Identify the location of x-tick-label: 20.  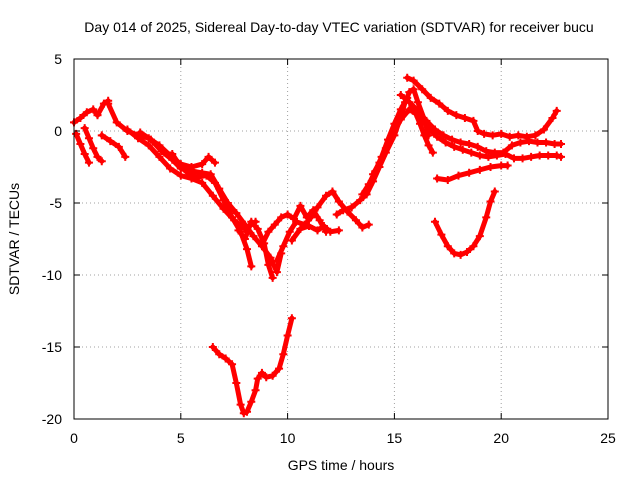
(501, 438).